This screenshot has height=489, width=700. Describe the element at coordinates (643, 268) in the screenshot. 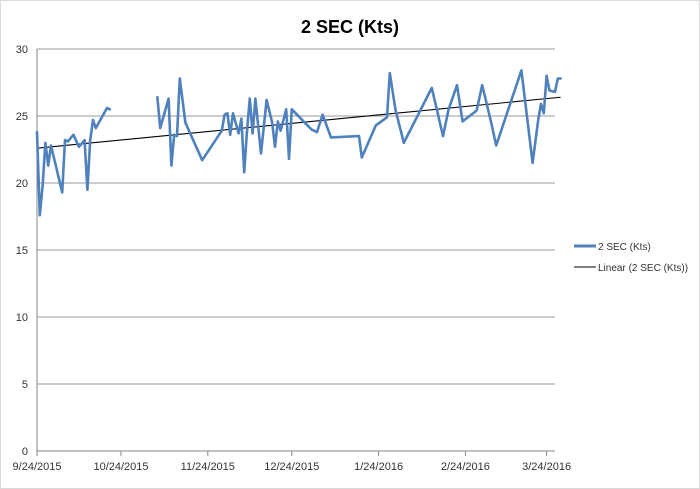

I see `legend-label-linear: Linear (2 SEC (Kts))` at that location.